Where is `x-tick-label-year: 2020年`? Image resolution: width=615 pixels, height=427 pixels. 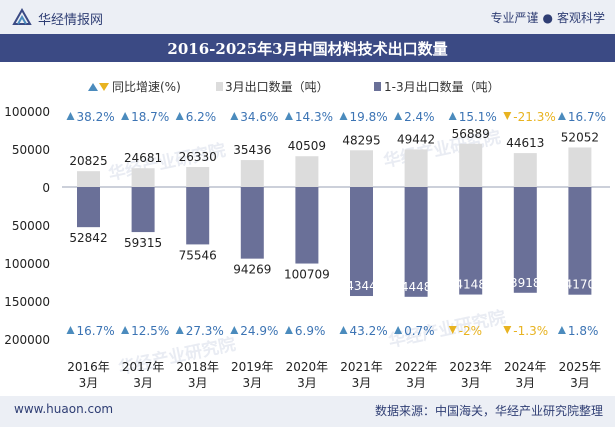 x-tick-label-year: 2020年 is located at coordinates (307, 367).